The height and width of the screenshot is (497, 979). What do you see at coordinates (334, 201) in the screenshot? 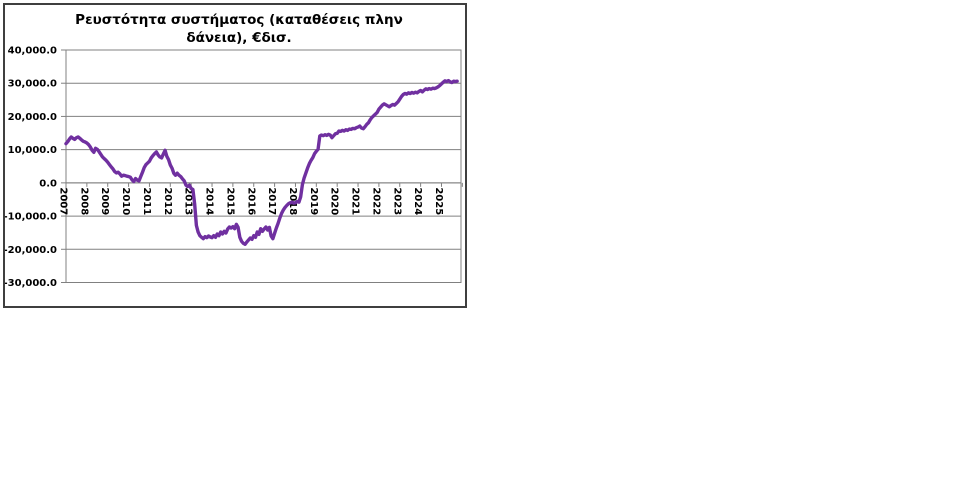
I see `x-tick-label: 2020` at bounding box center [334, 201].